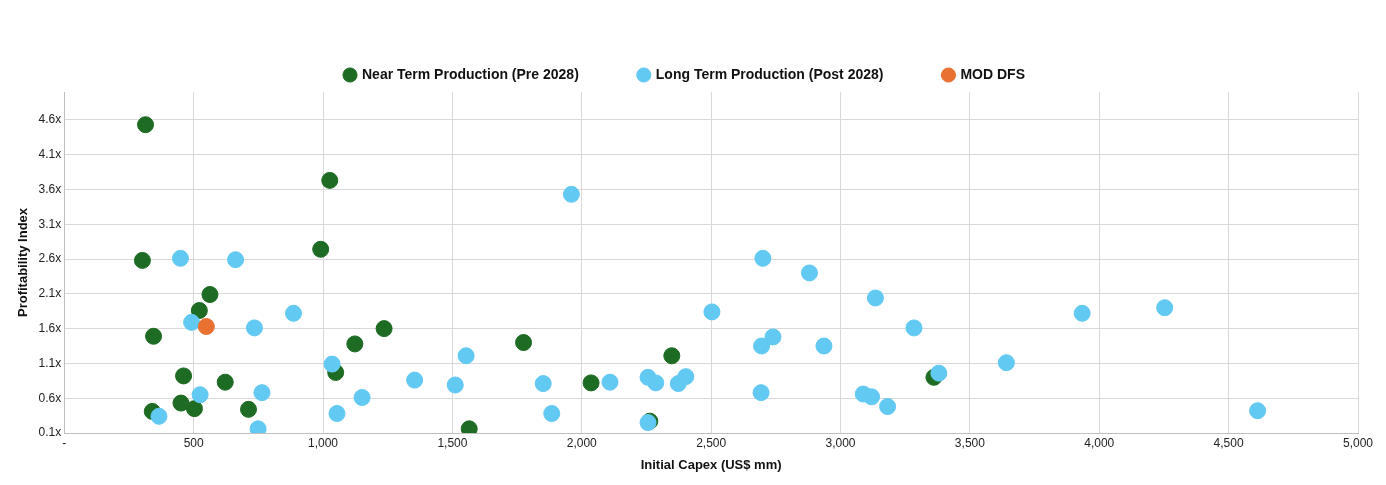 Image resolution: width=1386 pixels, height=485 pixels. What do you see at coordinates (840, 442) in the screenshot?
I see `x-tick-label: 3,000` at bounding box center [840, 442].